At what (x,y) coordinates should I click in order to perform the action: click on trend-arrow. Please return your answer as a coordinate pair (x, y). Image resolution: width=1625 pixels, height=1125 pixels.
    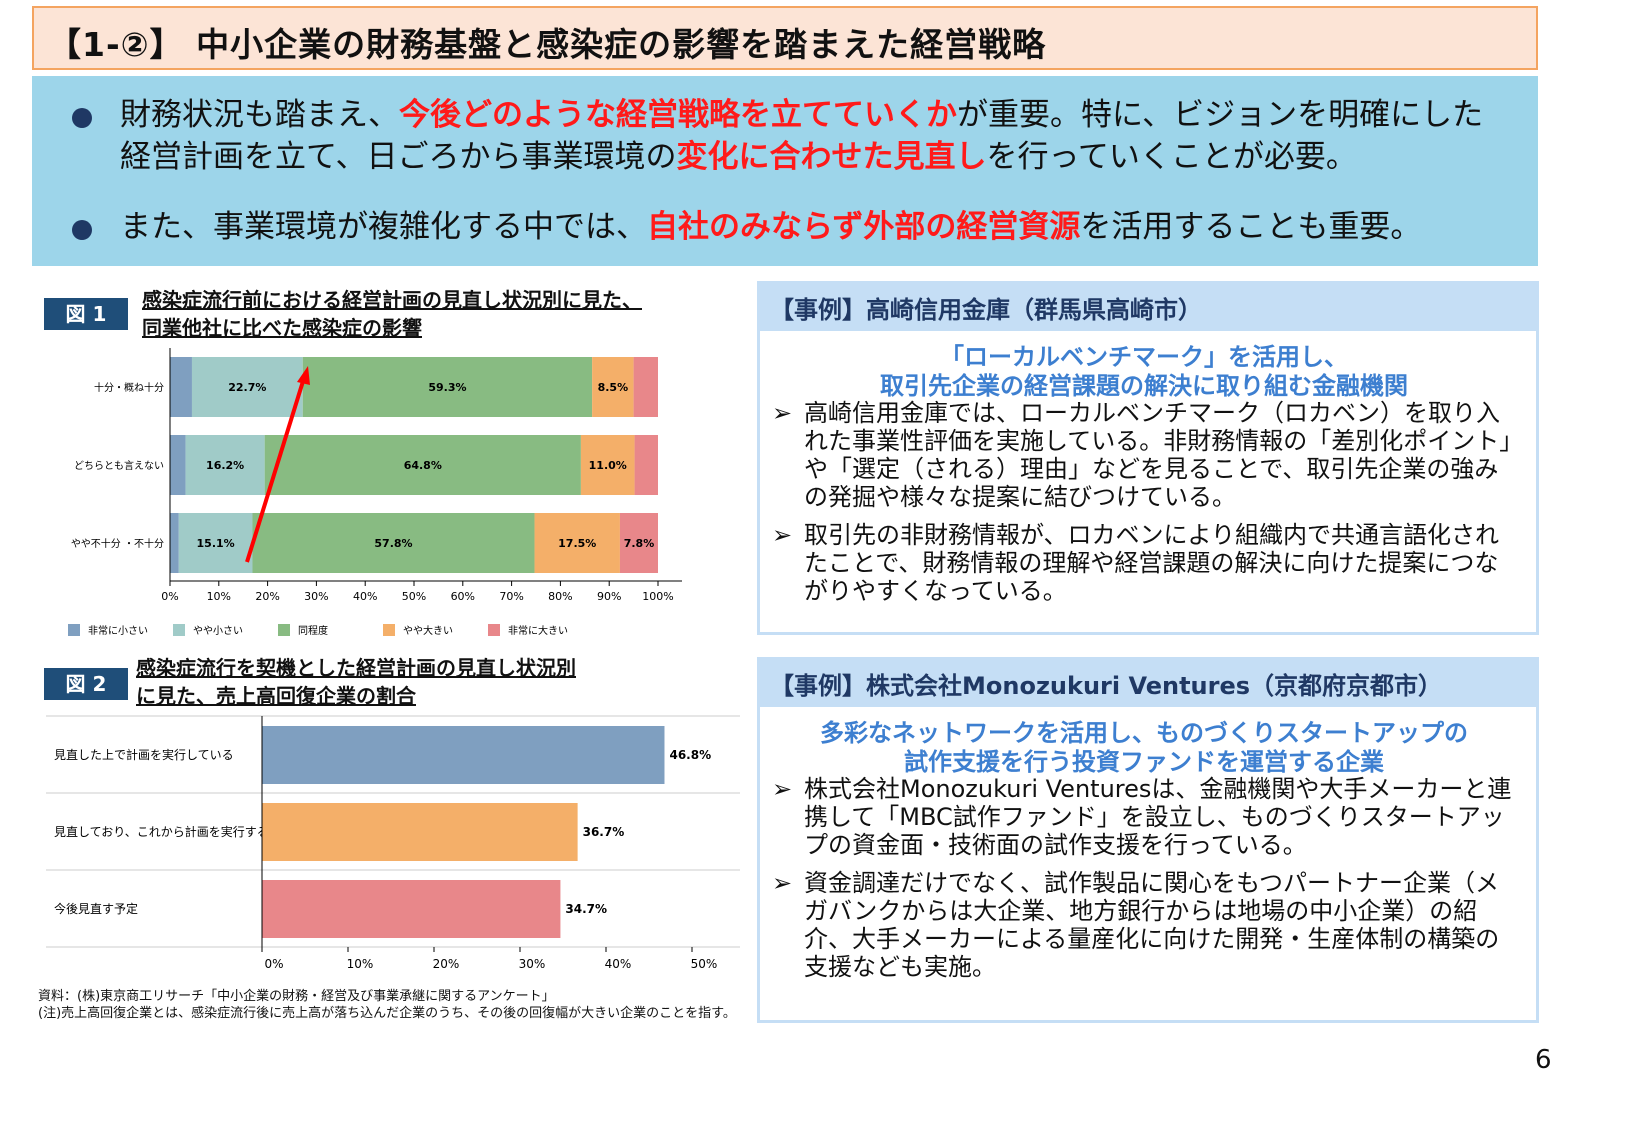
    Looking at the image, I should click on (275, 470).